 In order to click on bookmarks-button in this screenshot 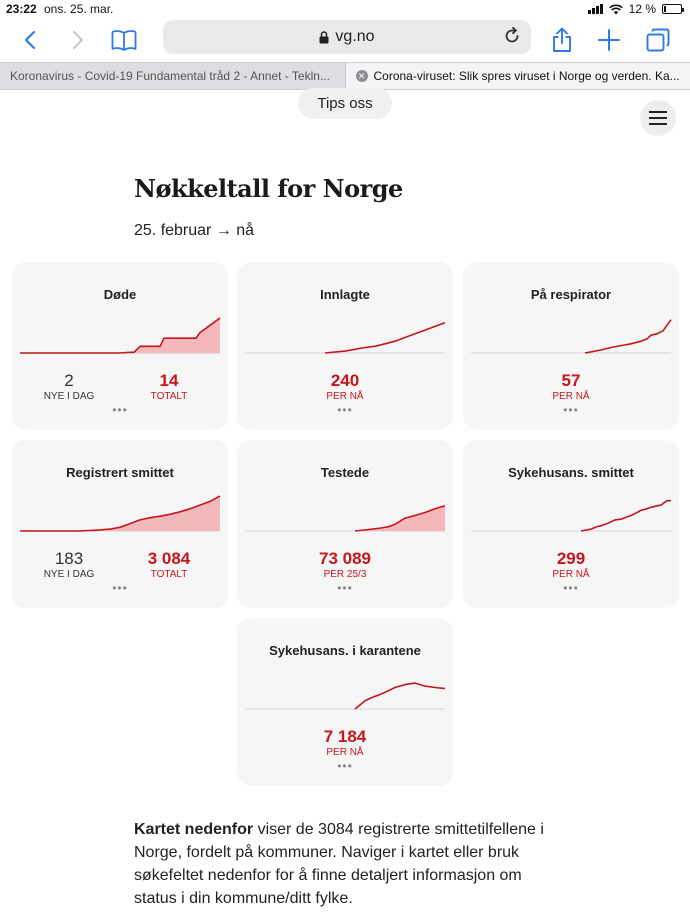, I will do `click(124, 40)`.